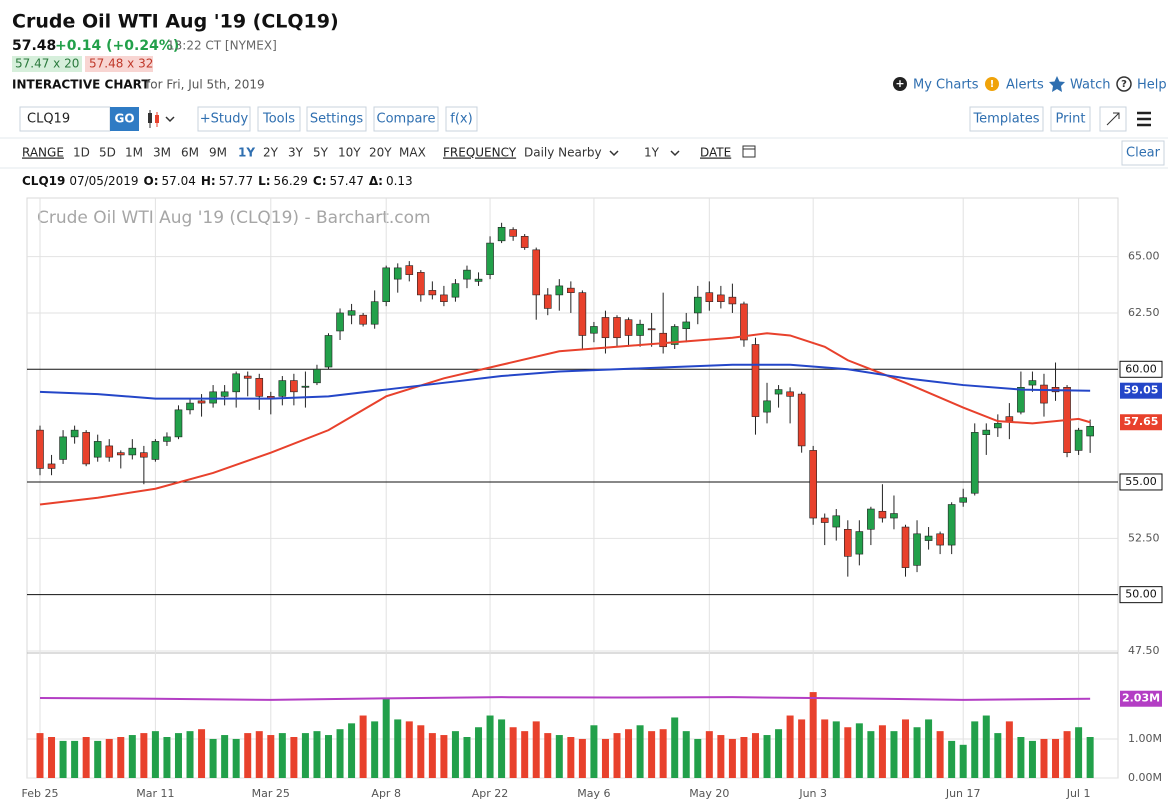  I want to click on range-option: 1M, so click(134, 153).